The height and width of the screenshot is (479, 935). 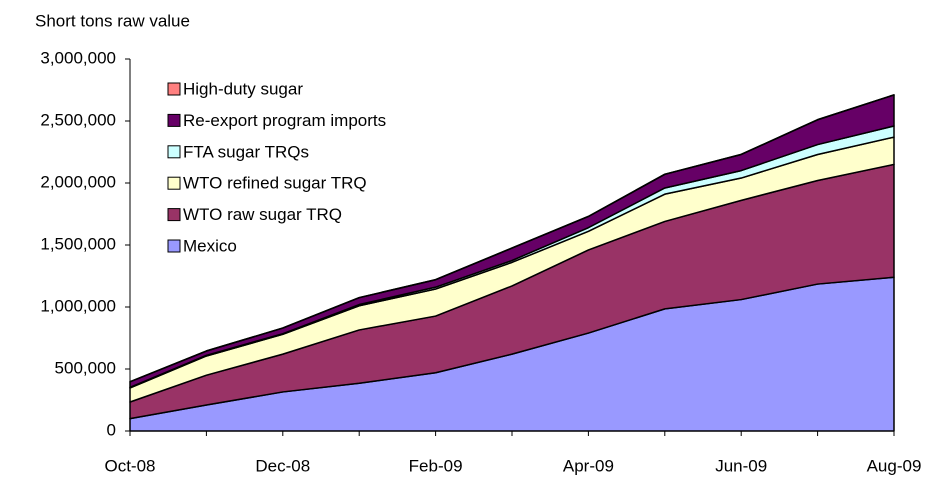 What do you see at coordinates (588, 465) in the screenshot?
I see `x-tick-label: Apr-09` at bounding box center [588, 465].